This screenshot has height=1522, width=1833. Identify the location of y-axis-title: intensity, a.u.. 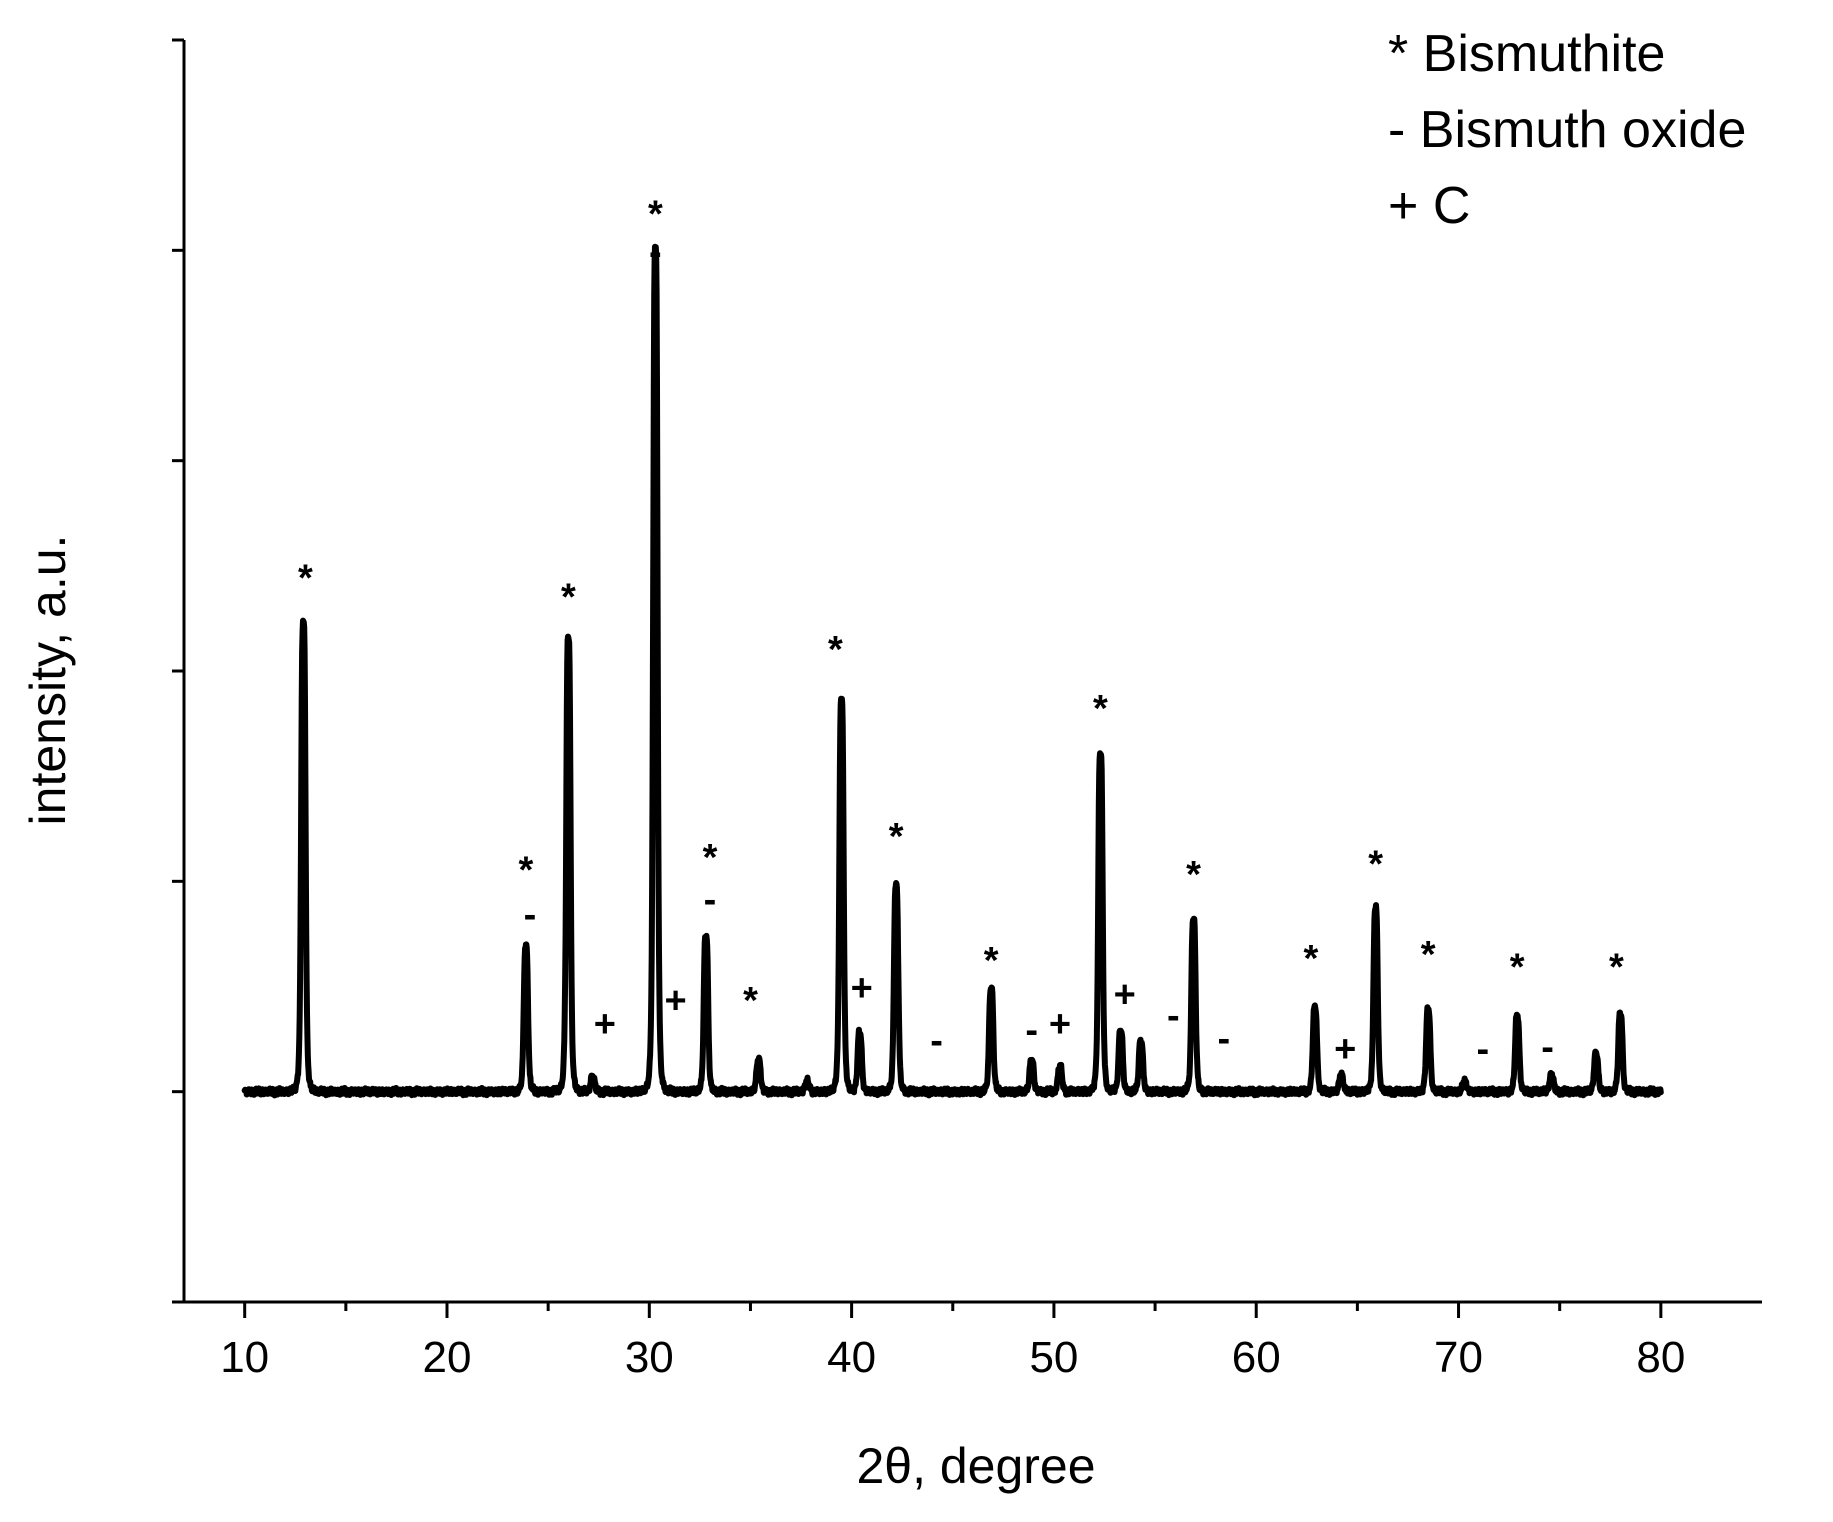
(48, 680).